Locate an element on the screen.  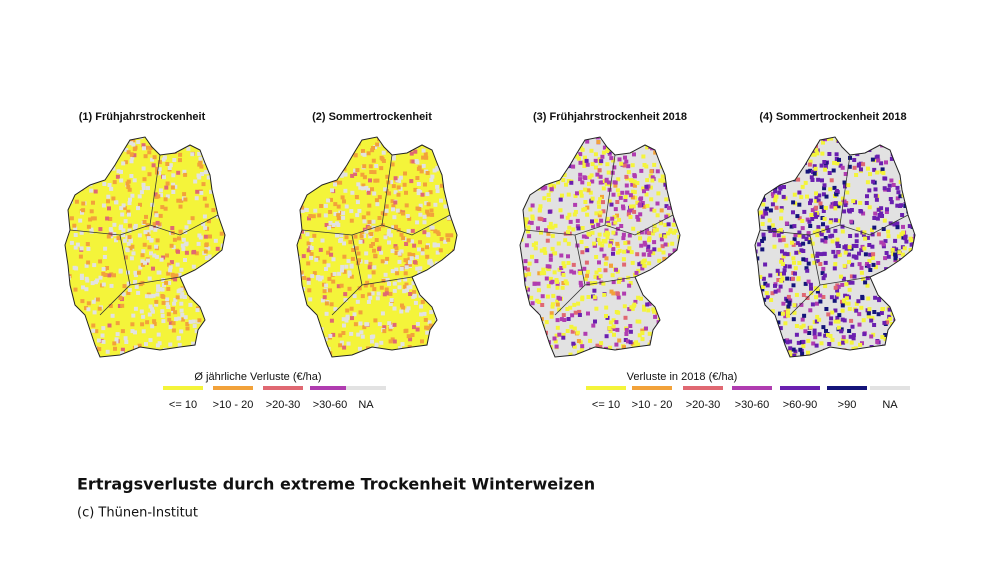
legend-label: >10 - 20 is located at coordinates (652, 405).